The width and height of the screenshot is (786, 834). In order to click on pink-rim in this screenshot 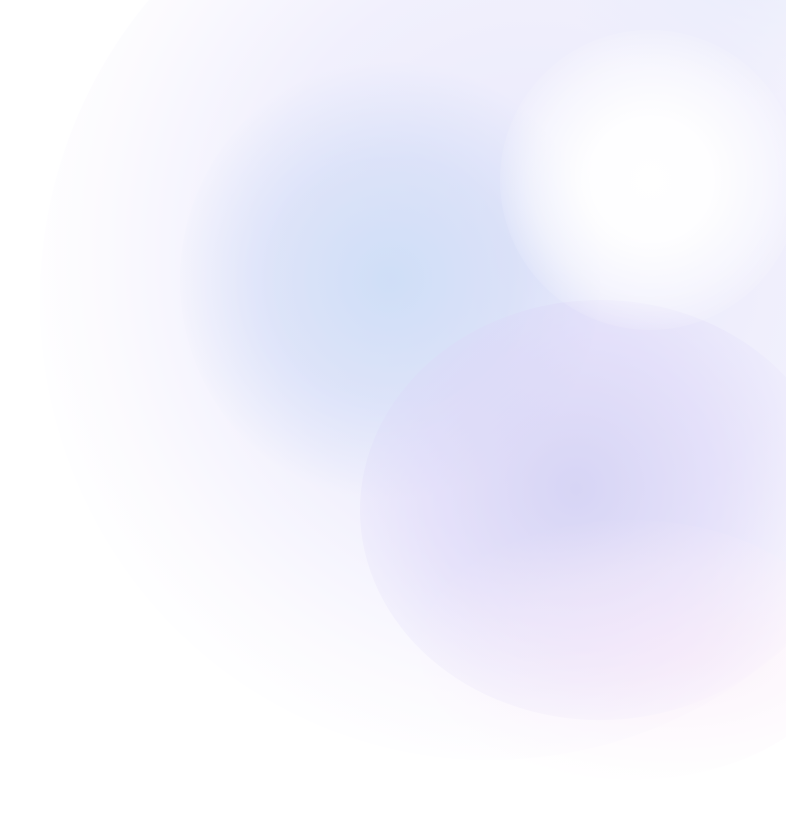, I will do `click(603, 650)`.